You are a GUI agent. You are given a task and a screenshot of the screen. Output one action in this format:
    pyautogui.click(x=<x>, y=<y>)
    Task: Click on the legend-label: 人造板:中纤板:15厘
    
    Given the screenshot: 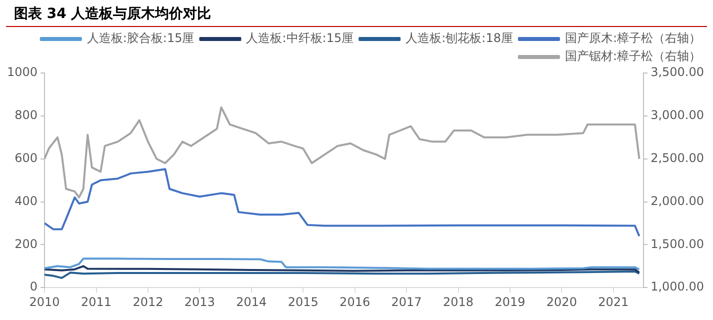 What is the action you would take?
    pyautogui.click(x=300, y=38)
    